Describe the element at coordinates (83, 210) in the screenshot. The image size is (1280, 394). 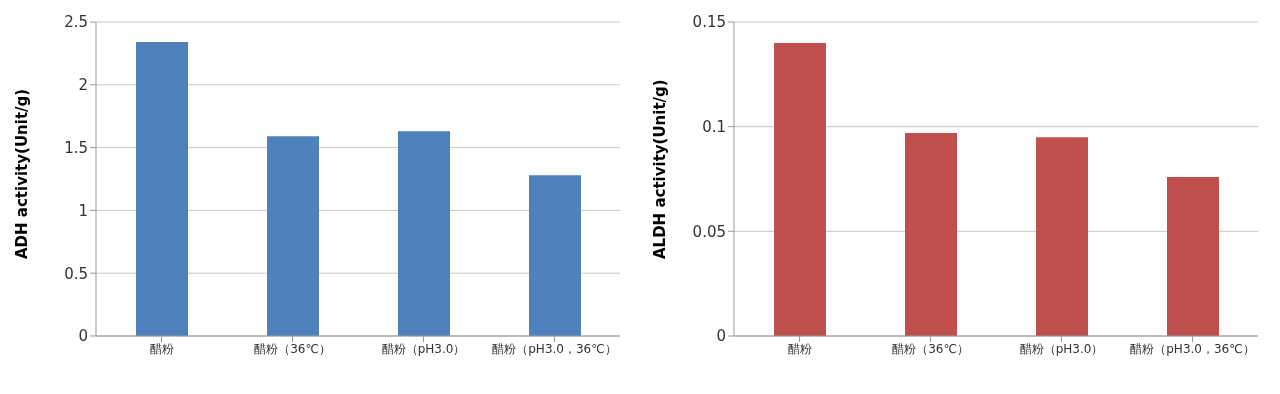
I see `y-tick-label: 1` at that location.